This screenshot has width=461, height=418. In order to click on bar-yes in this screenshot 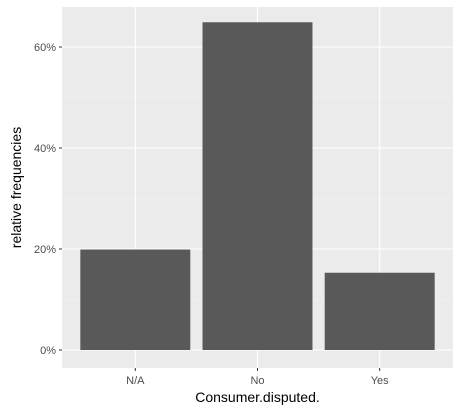, I will do `click(379, 311)`.